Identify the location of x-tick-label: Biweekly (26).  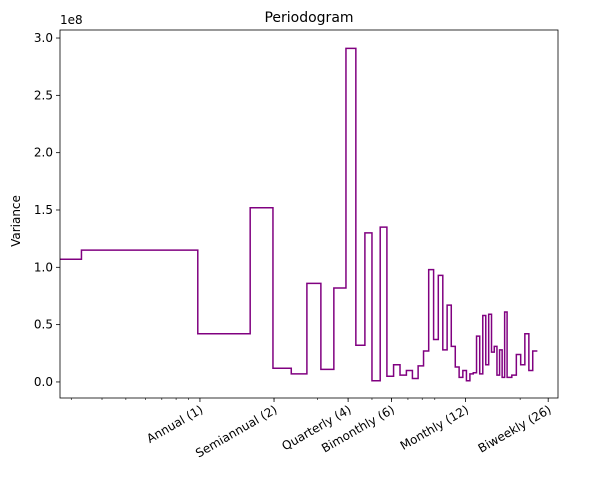
(515, 428).